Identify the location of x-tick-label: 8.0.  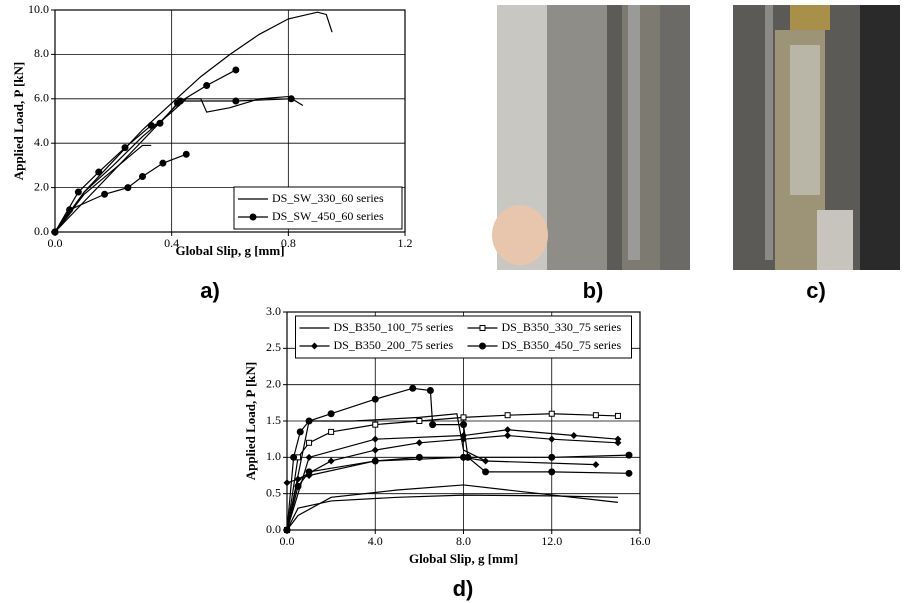
(463, 541).